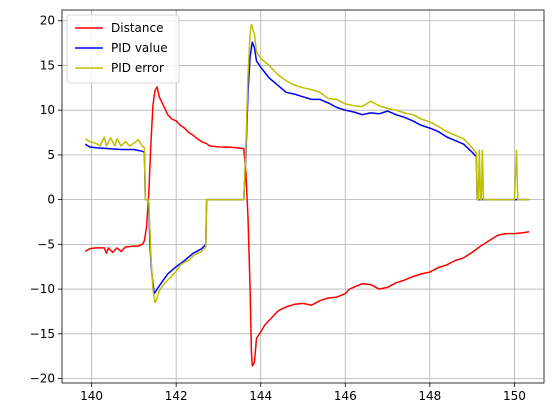 The height and width of the screenshot is (413, 554). What do you see at coordinates (47, 21) in the screenshot?
I see `y-tick-label: 20` at bounding box center [47, 21].